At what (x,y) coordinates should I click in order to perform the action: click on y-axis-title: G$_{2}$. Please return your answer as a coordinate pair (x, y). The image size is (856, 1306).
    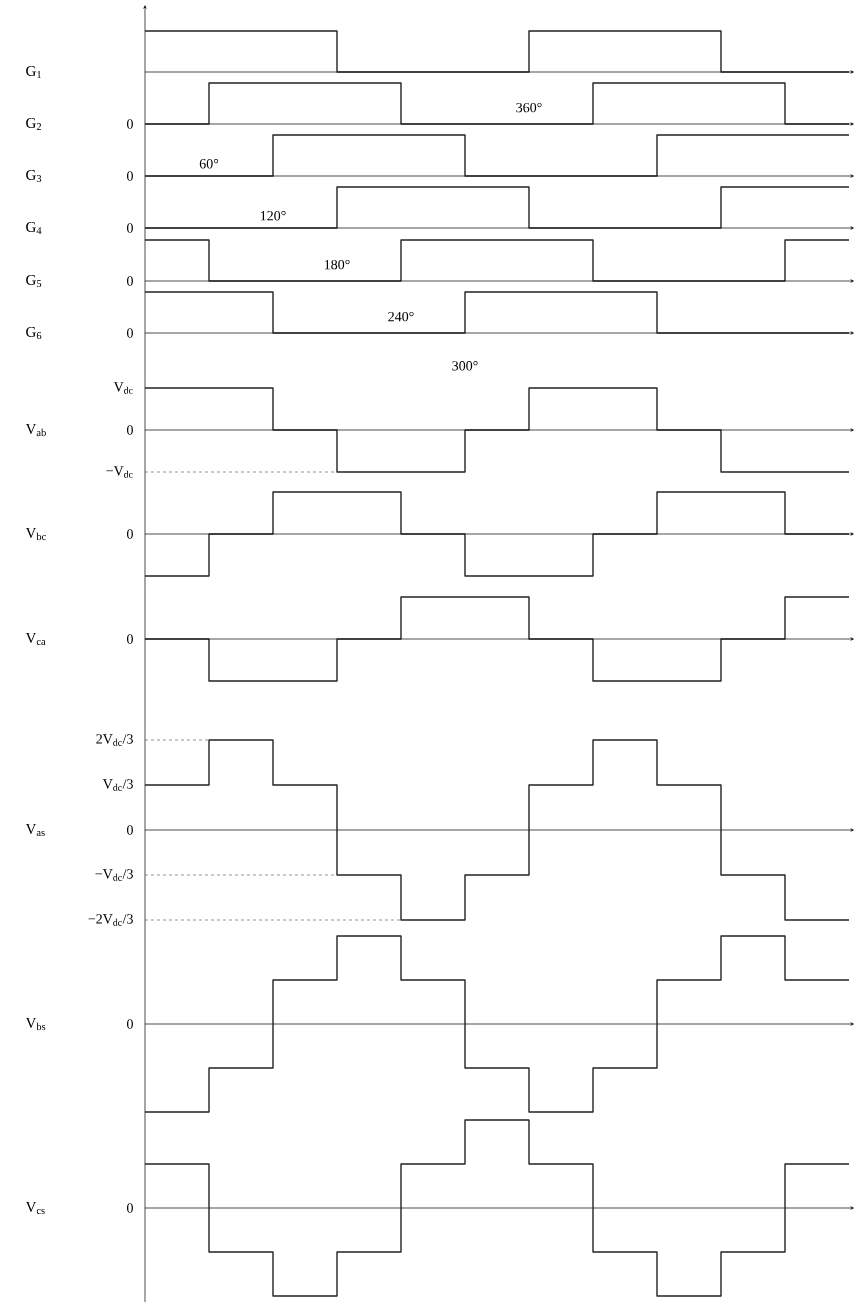
    Looking at the image, I should click on (34, 124).